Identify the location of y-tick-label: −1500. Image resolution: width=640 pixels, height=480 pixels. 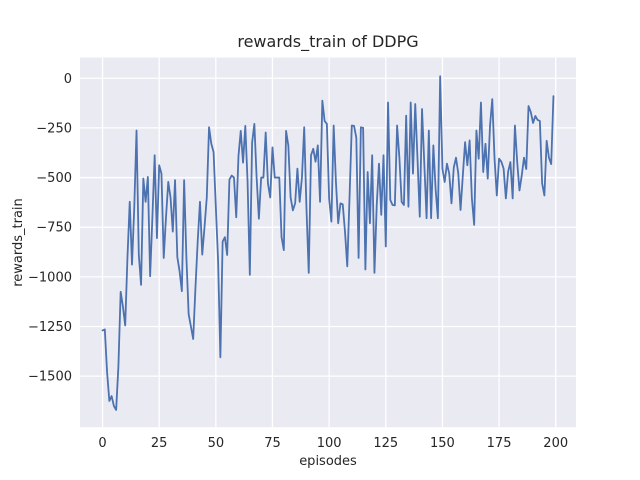
(50, 377).